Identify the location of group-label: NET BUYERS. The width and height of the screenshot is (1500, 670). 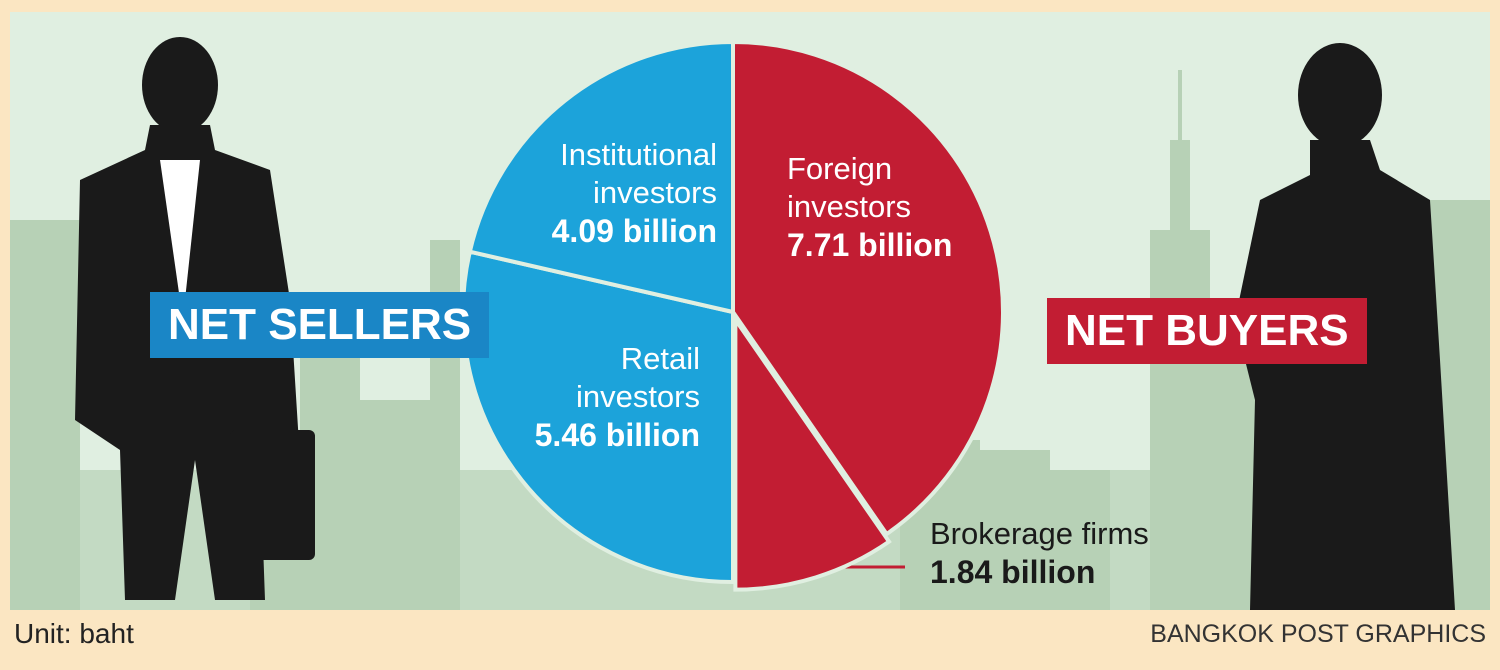
(1207, 331).